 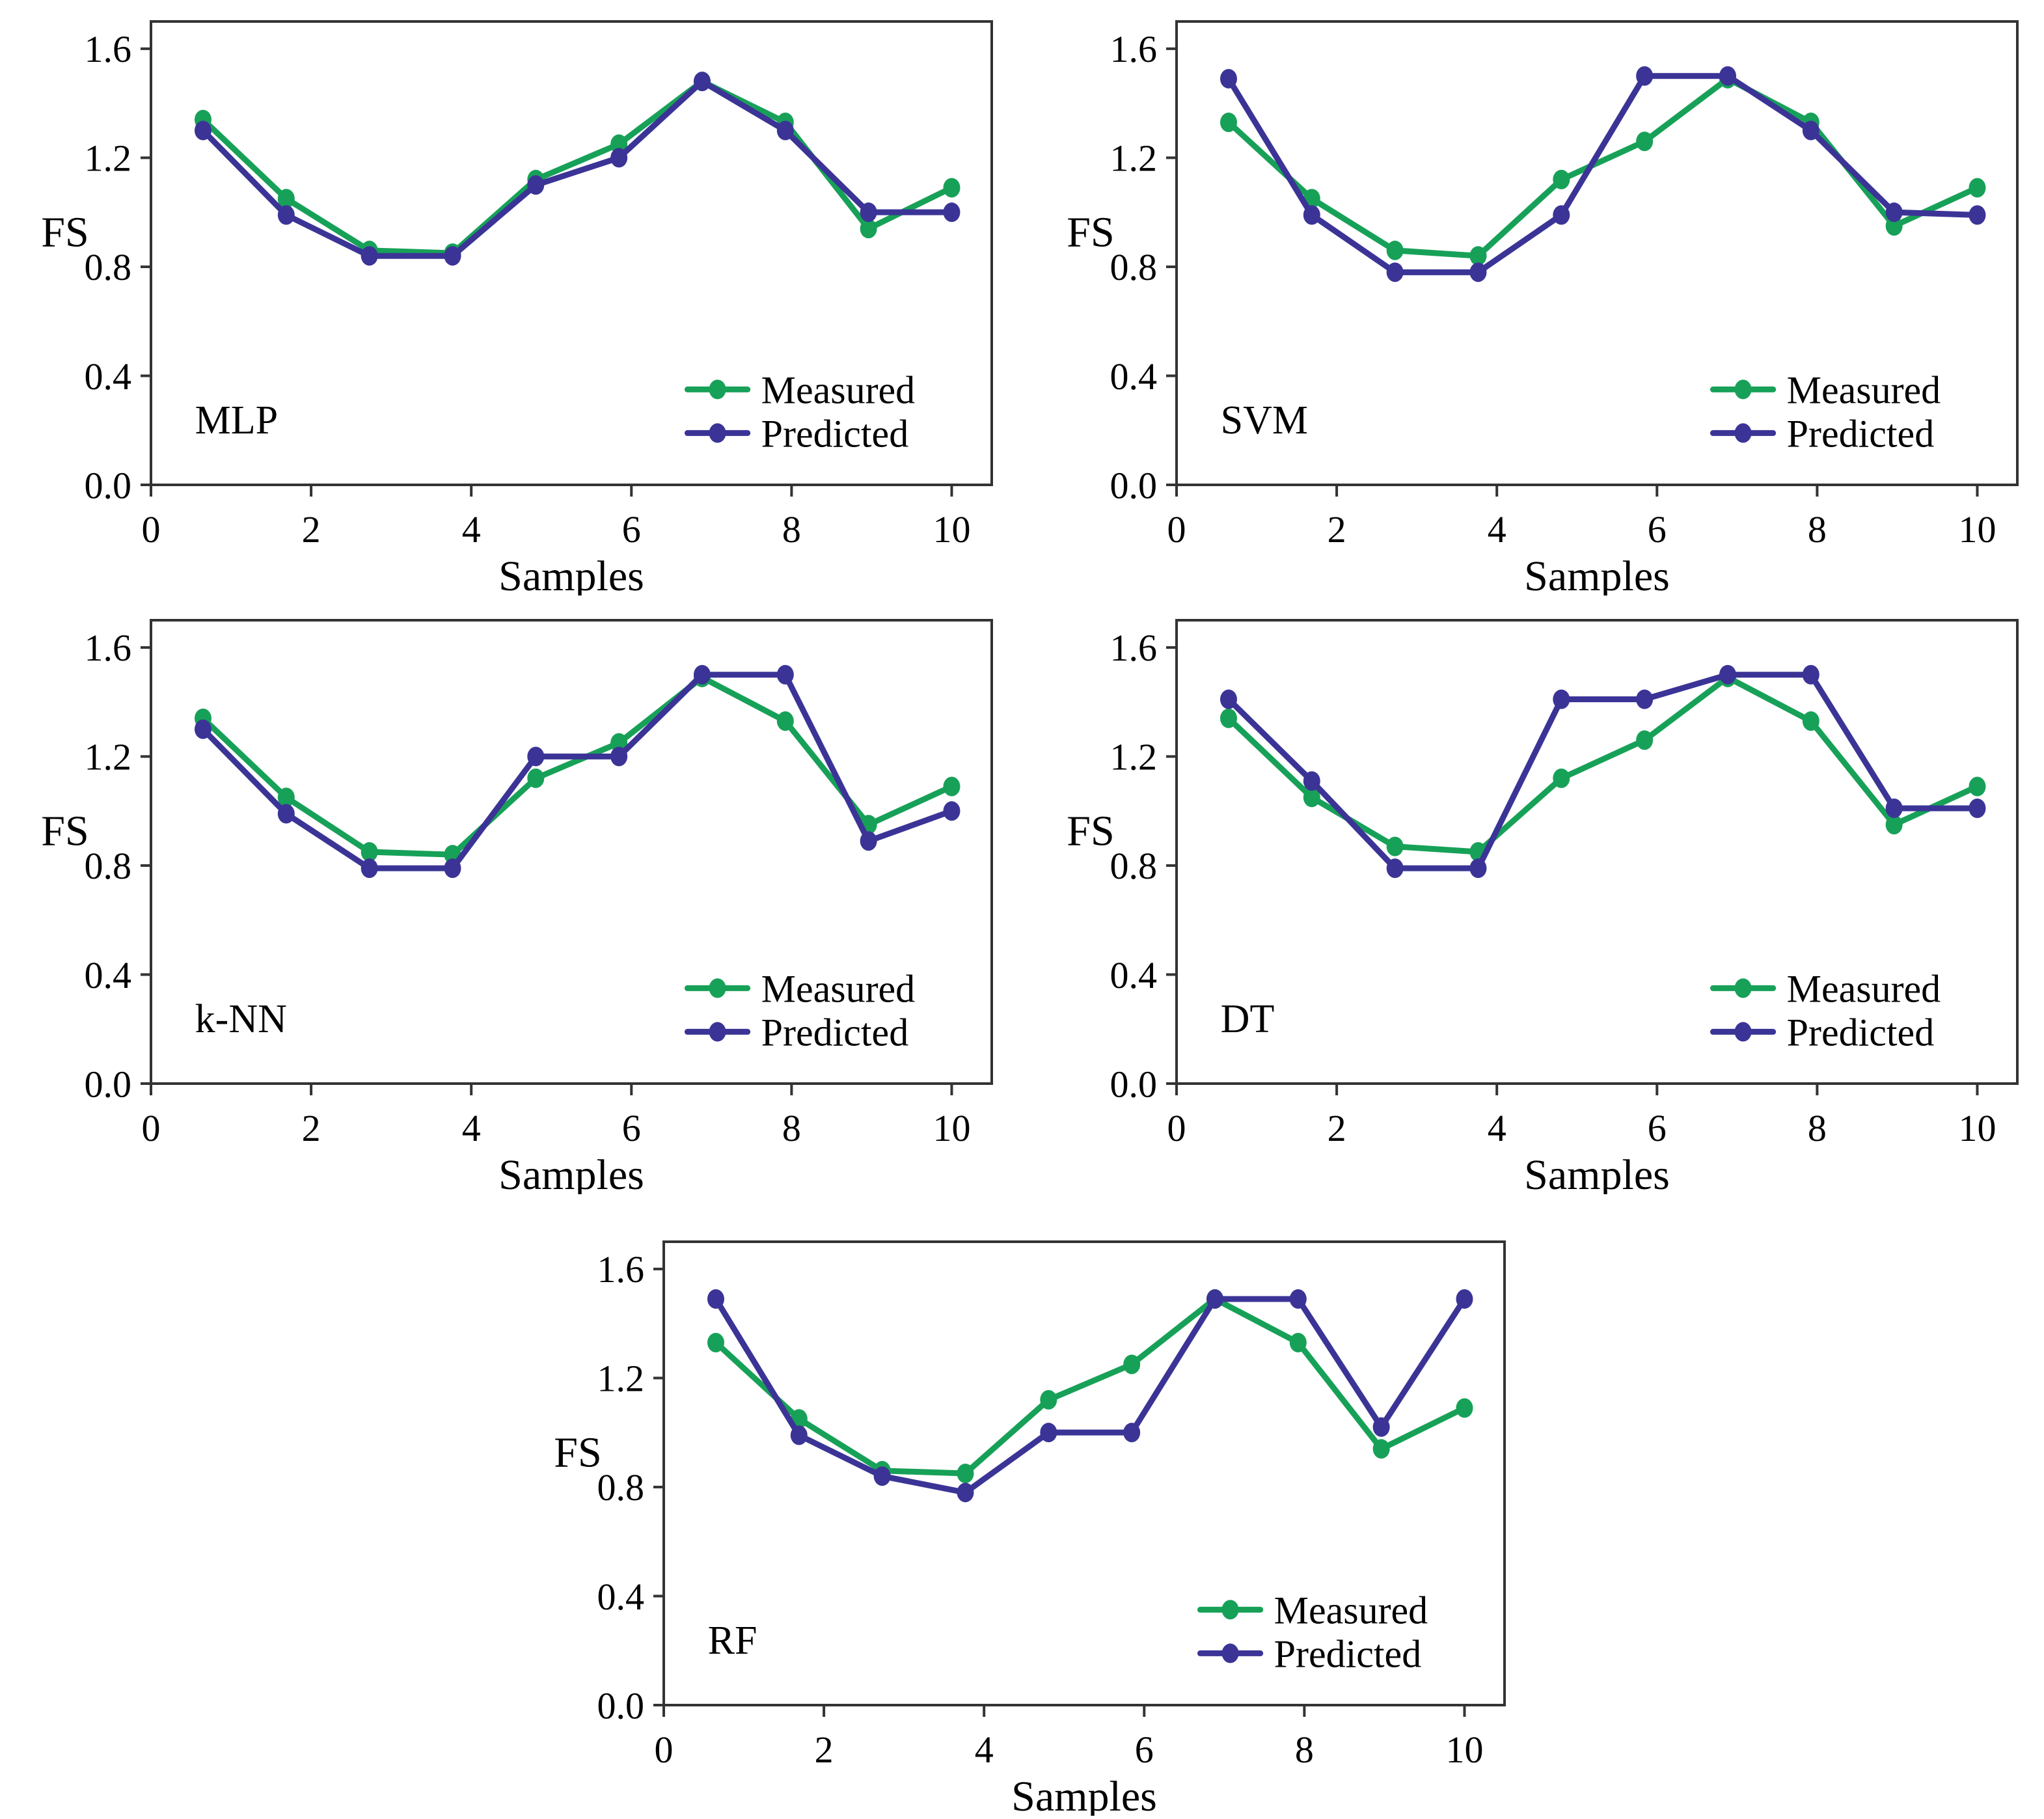 I want to click on plot-frame, so click(x=1597, y=852).